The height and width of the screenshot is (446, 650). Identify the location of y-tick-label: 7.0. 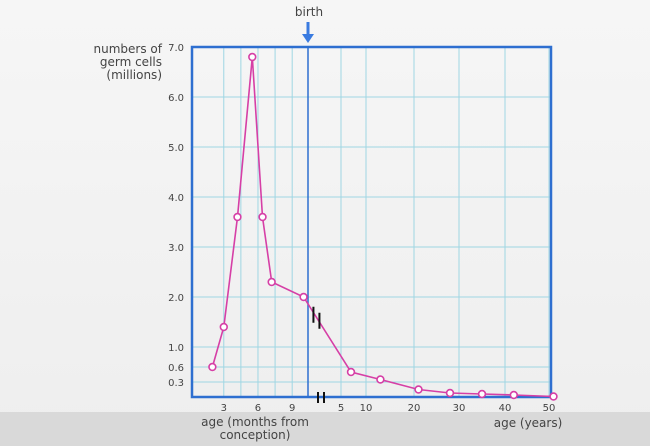
(176, 48).